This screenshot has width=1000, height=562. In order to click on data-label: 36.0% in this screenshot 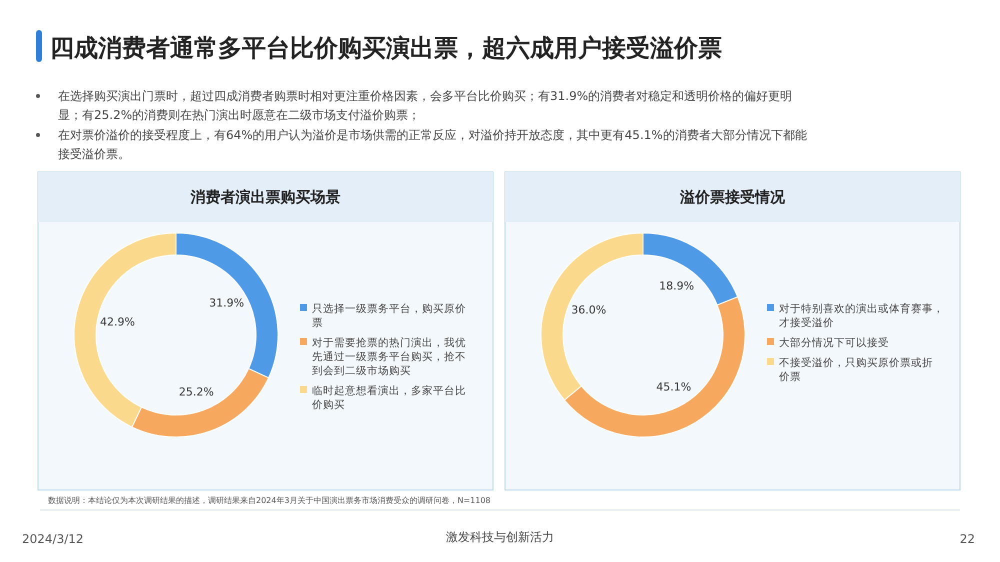, I will do `click(588, 309)`.